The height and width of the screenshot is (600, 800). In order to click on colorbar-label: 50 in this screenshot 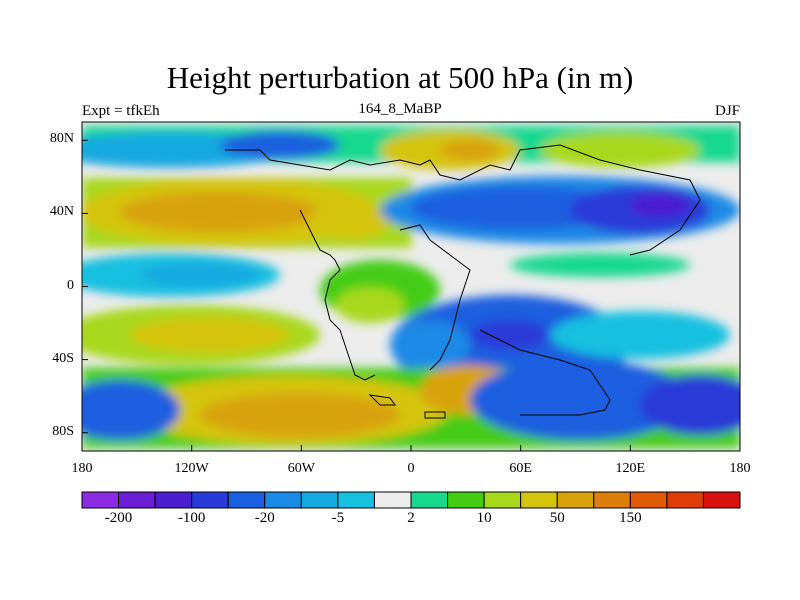, I will do `click(557, 518)`.